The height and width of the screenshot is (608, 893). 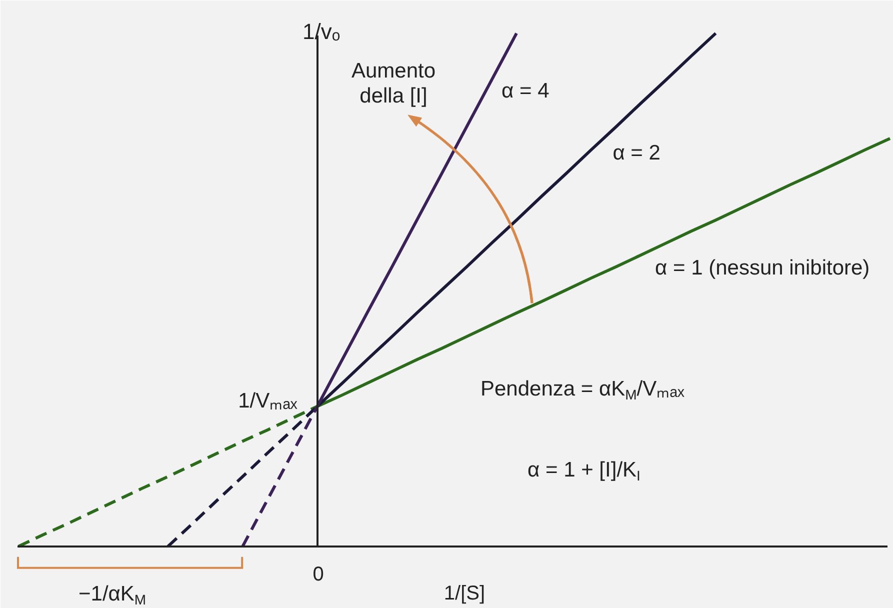 I want to click on series-label: α = 4, so click(x=526, y=90).